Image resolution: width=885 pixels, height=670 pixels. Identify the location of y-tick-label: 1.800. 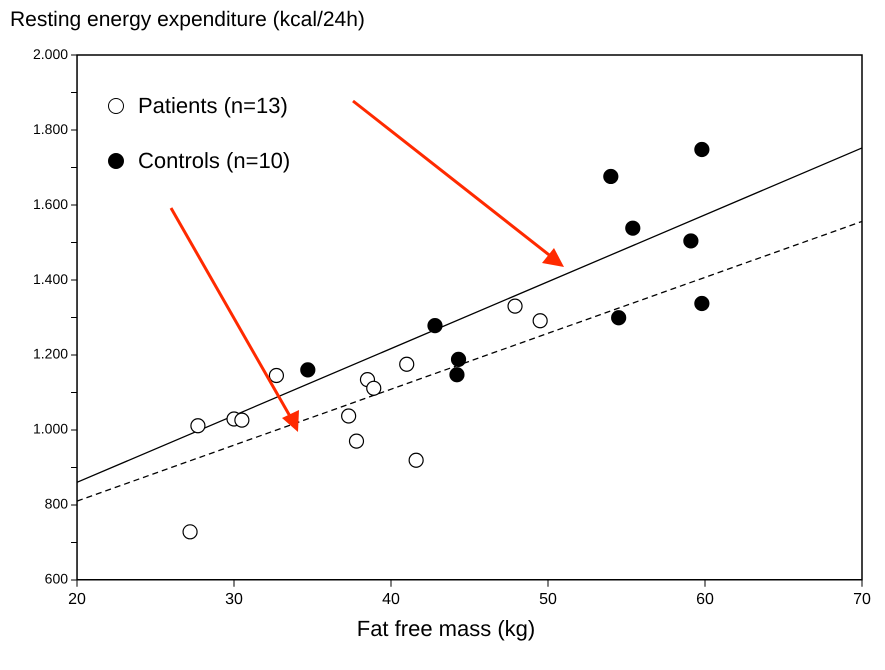
(50, 128).